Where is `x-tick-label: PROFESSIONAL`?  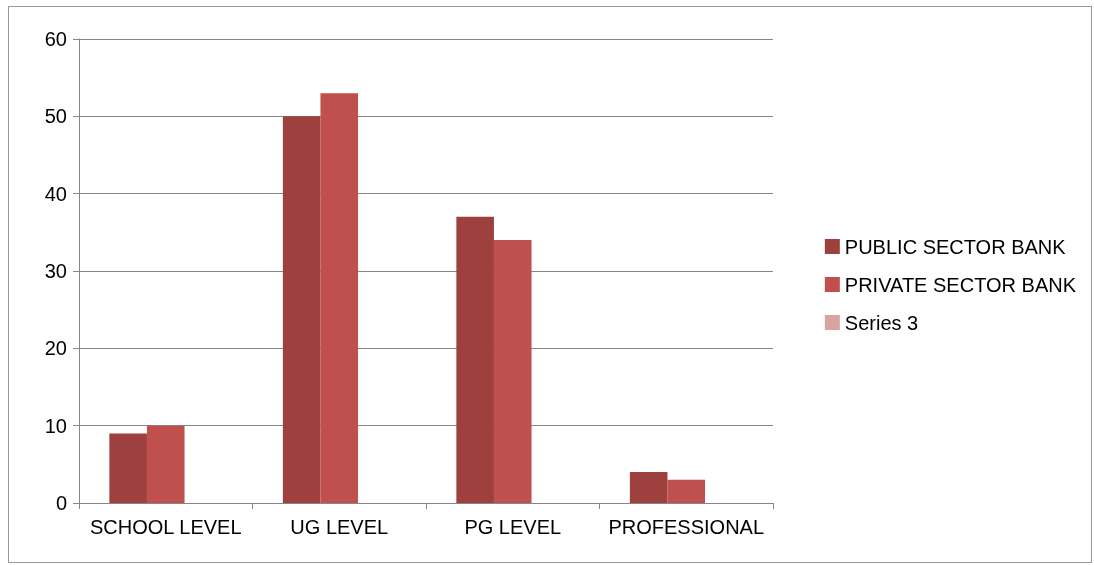
x-tick-label: PROFESSIONAL is located at coordinates (686, 527).